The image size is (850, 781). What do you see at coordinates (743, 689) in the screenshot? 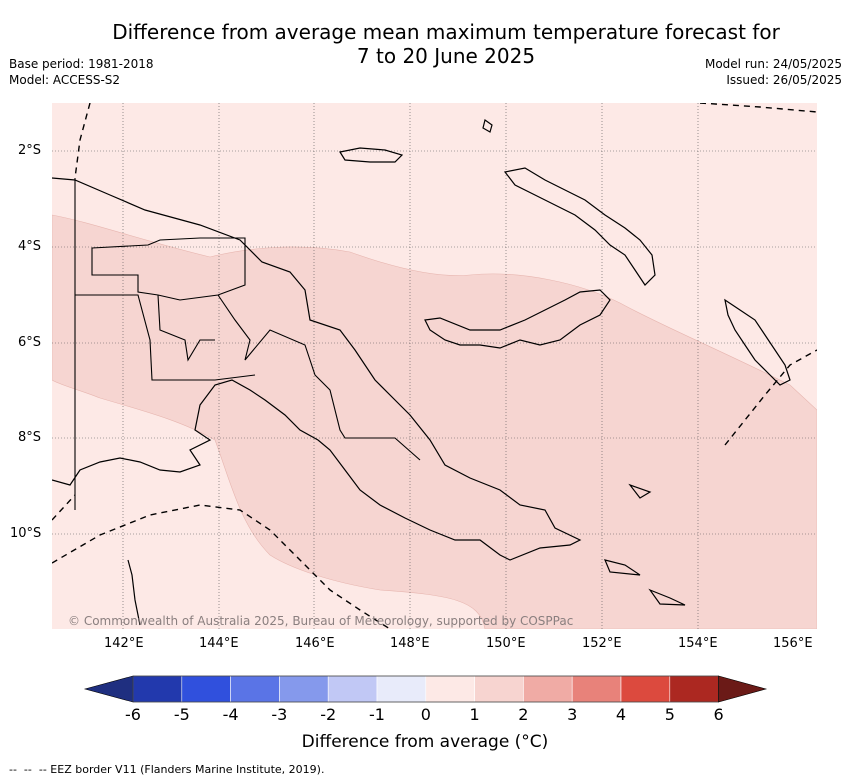
I see `colorbar-over-arrow` at bounding box center [743, 689].